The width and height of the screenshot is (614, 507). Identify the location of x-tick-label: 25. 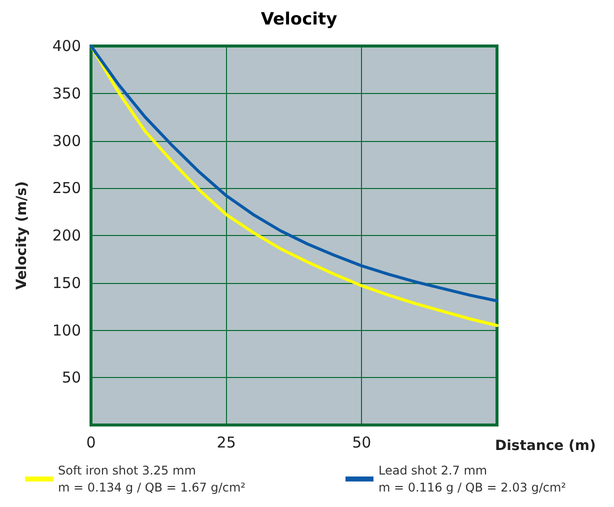
(226, 443).